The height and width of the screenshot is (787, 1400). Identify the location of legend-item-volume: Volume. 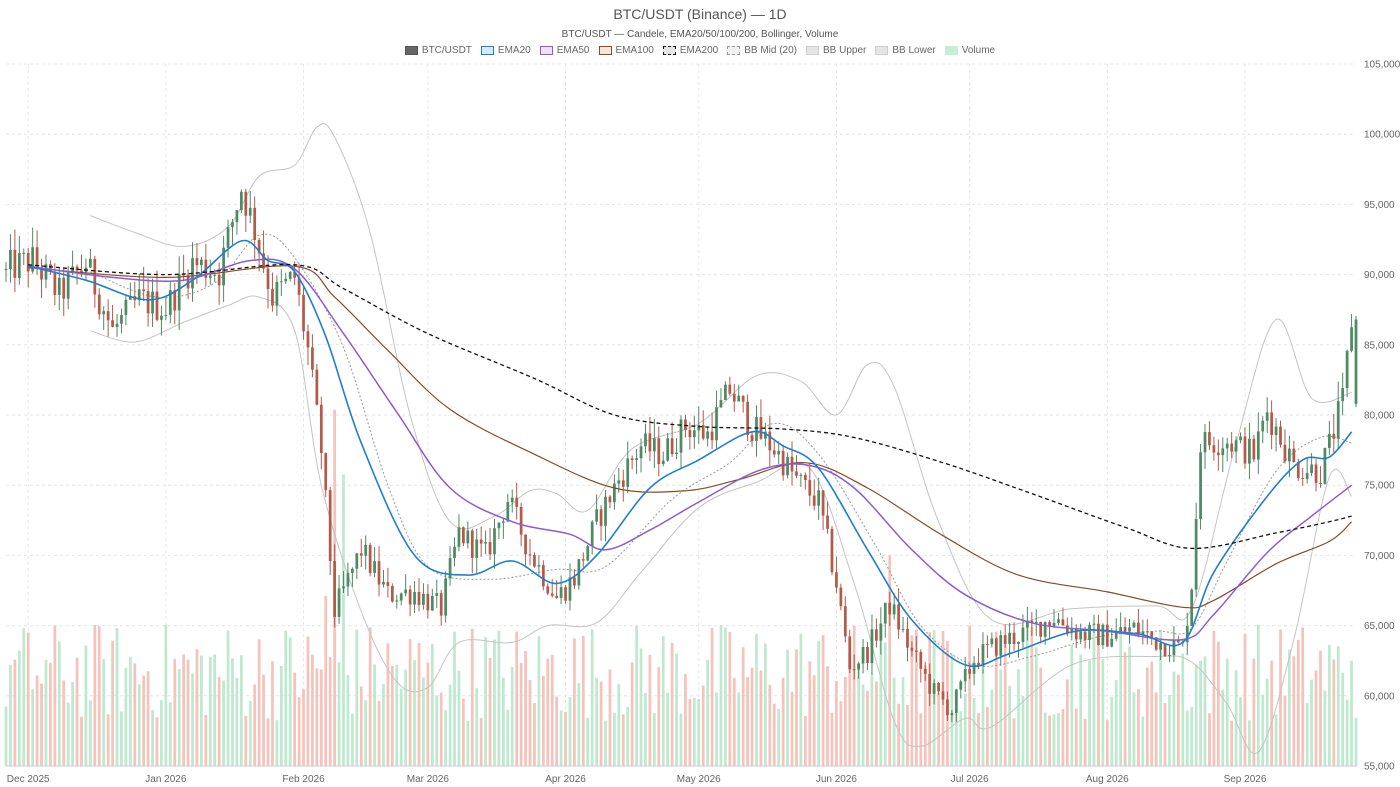
(969, 50).